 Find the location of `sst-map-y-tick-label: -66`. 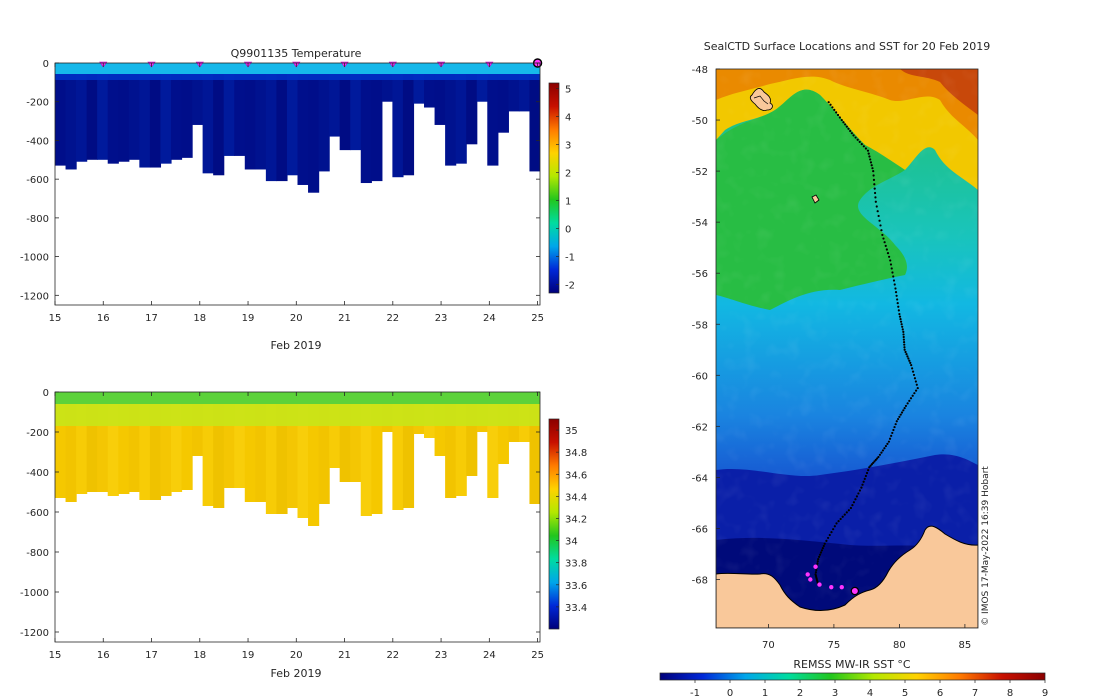

sst-map-y-tick-label: -66 is located at coordinates (700, 529).